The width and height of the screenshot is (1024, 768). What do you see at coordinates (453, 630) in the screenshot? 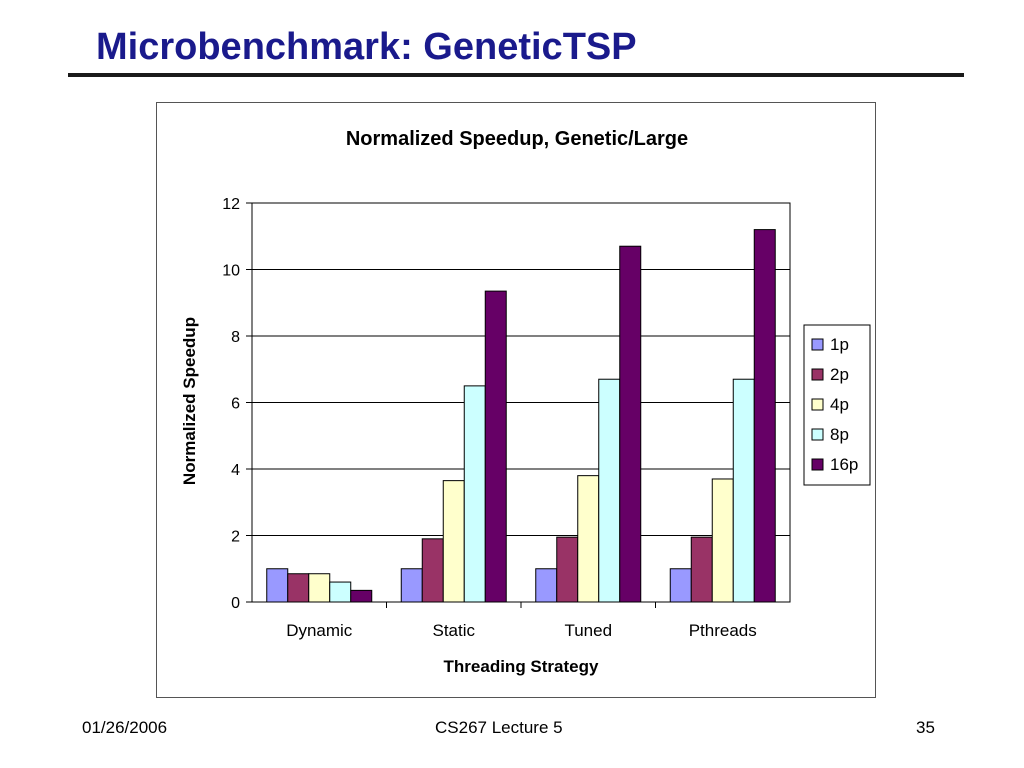
I see `x-tick-label: Static` at bounding box center [453, 630].